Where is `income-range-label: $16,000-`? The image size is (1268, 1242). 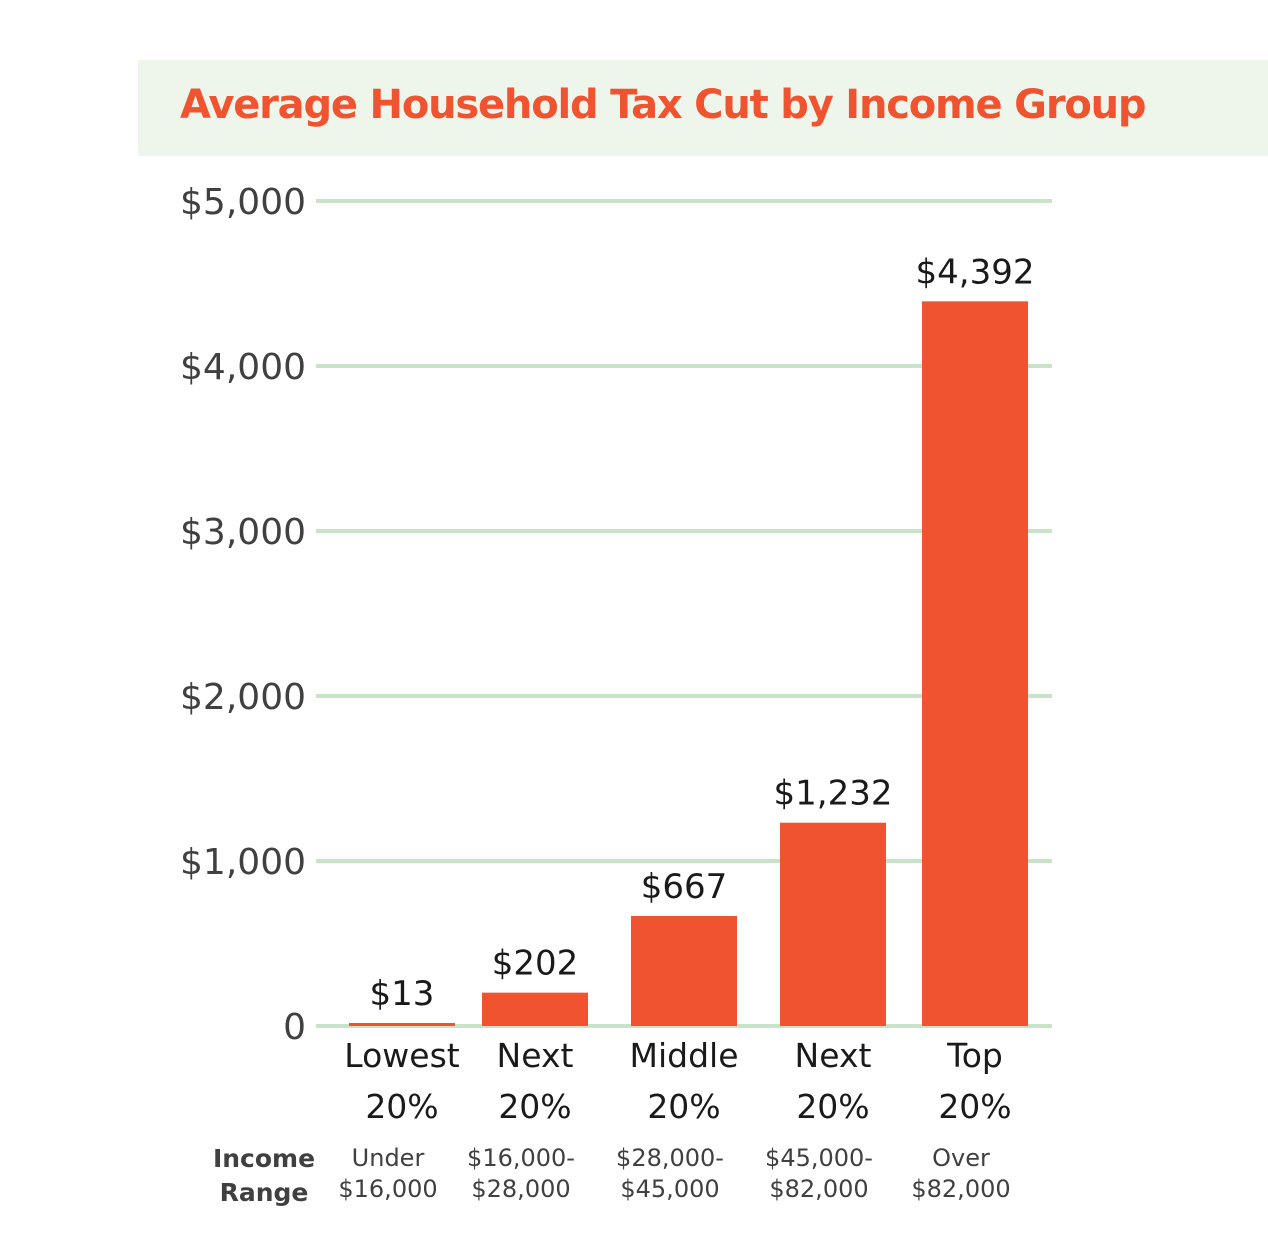
income-range-label: $16,000- is located at coordinates (521, 1158).